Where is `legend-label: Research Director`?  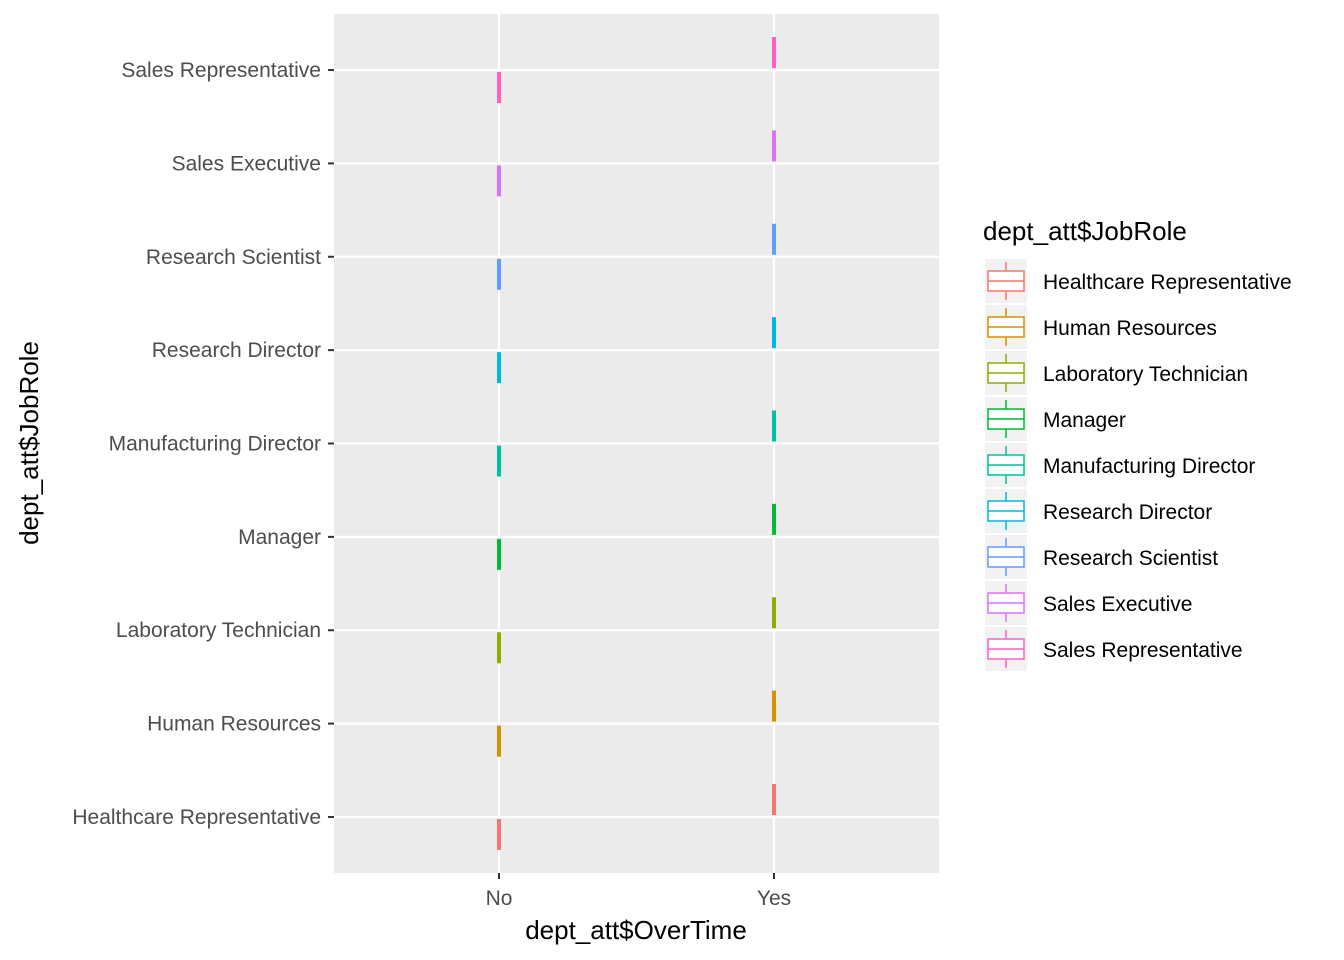 legend-label: Research Director is located at coordinates (1127, 512).